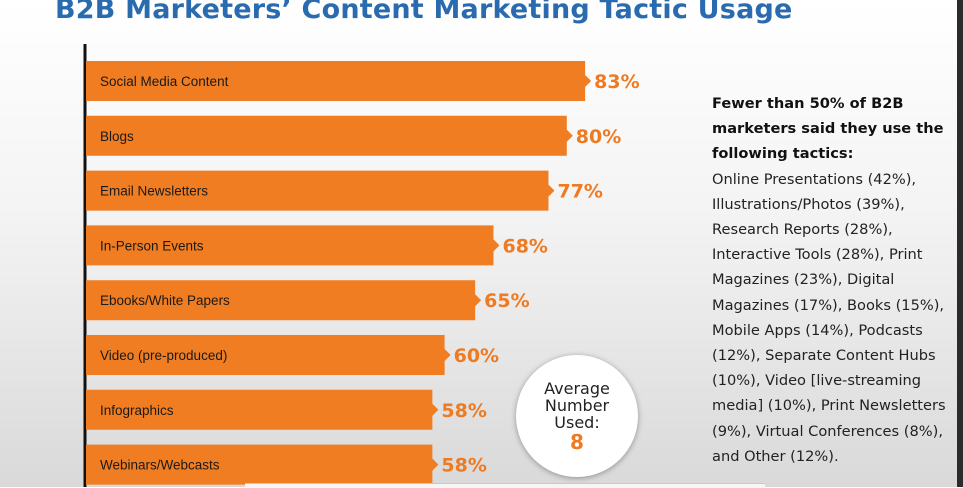 This screenshot has height=488, width=963. Describe the element at coordinates (137, 410) in the screenshot. I see `category-label-7: Infographics` at that location.